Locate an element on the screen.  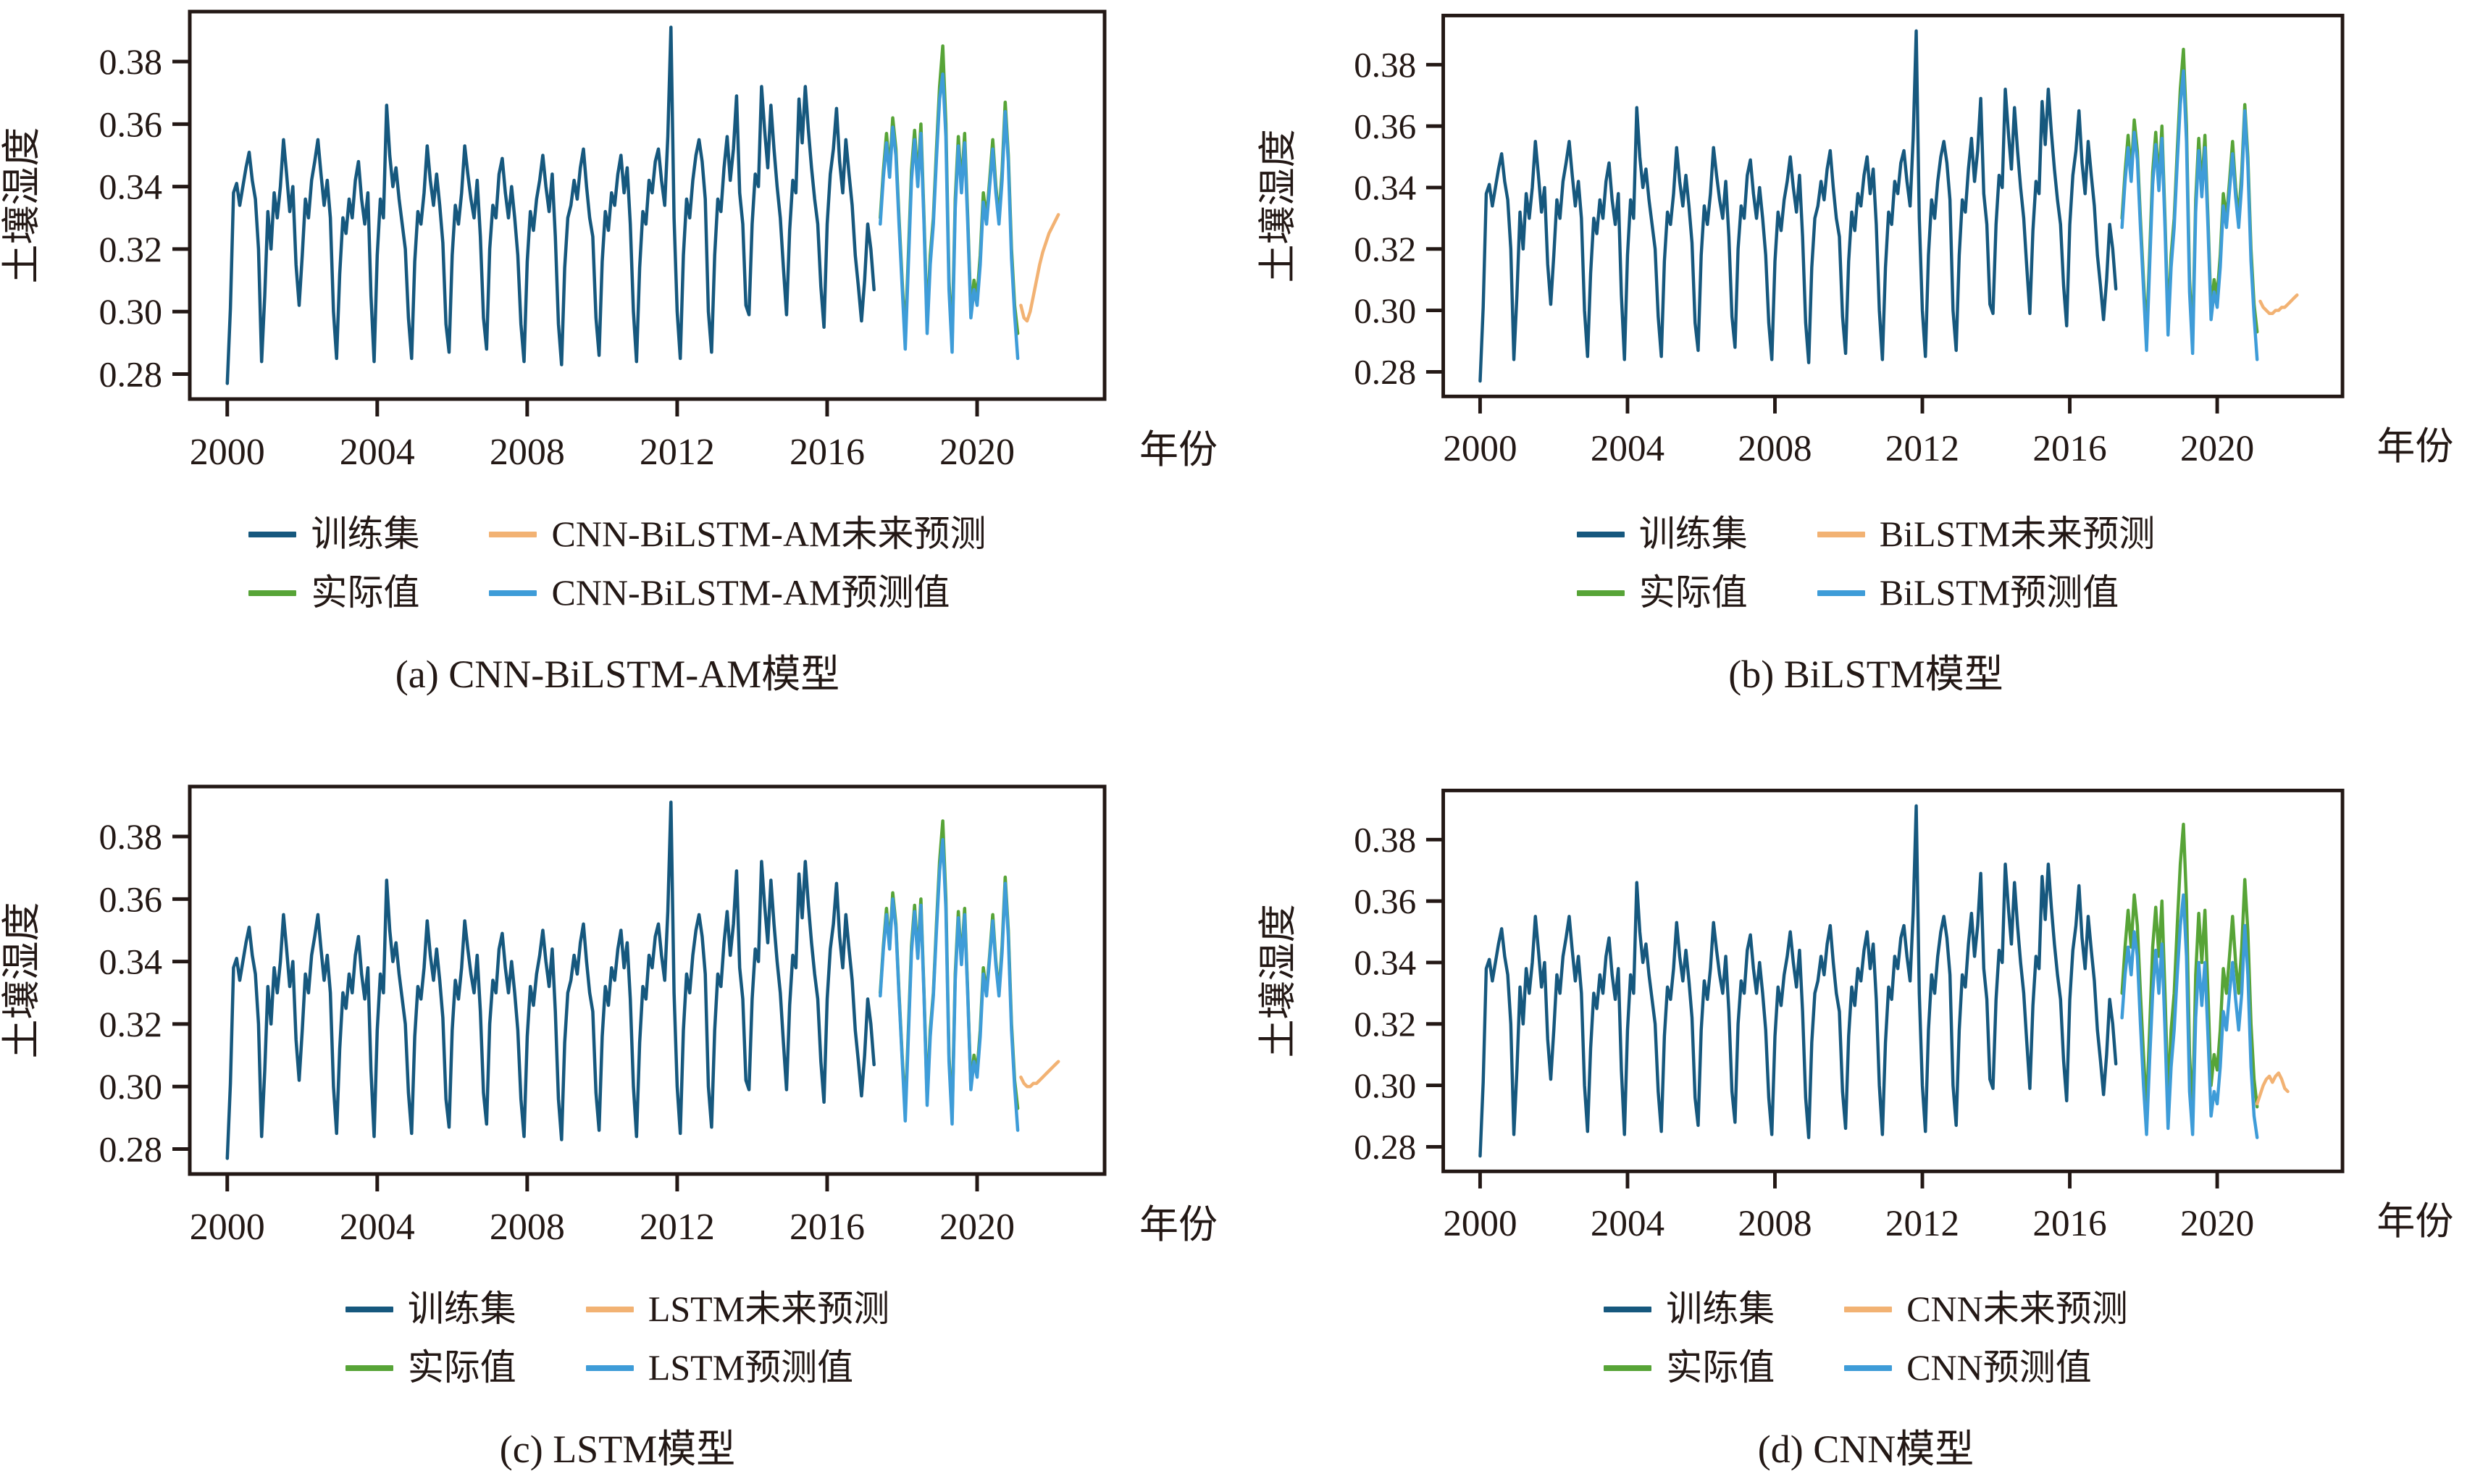
legend: 训练集 LSTM未来预测 实际值 LSTM预测值 is located at coordinates (617, 1338).